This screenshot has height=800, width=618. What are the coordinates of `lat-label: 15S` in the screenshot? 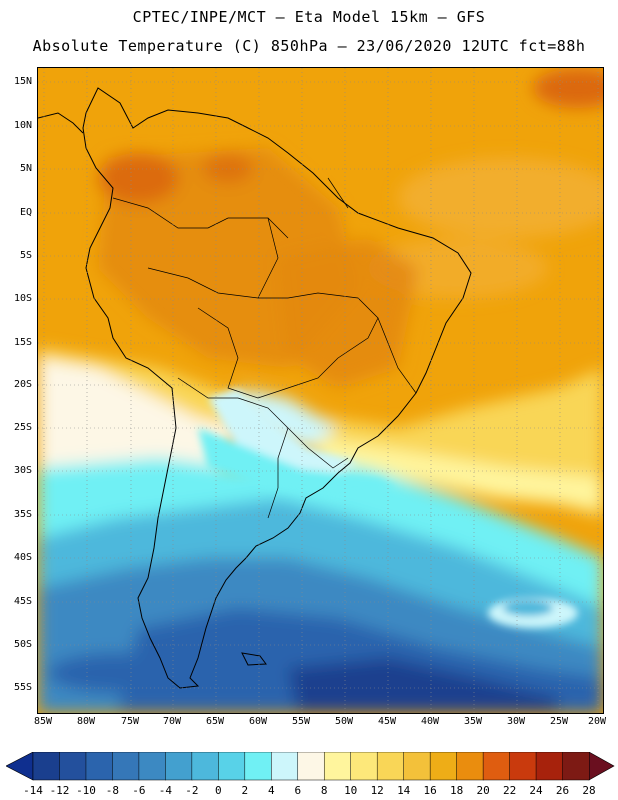 It's located at (22, 342).